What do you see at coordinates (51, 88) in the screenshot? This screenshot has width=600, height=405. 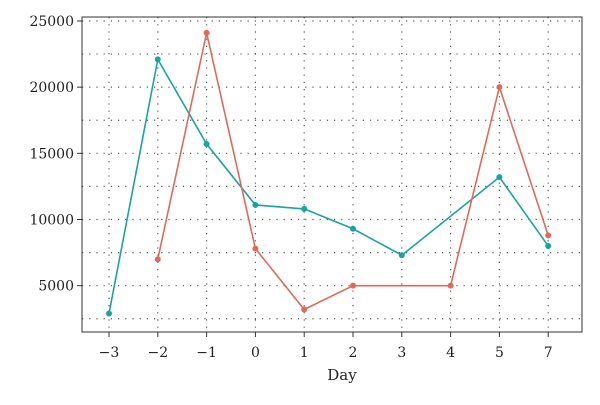 I see `y-tick-label: 20000` at bounding box center [51, 88].